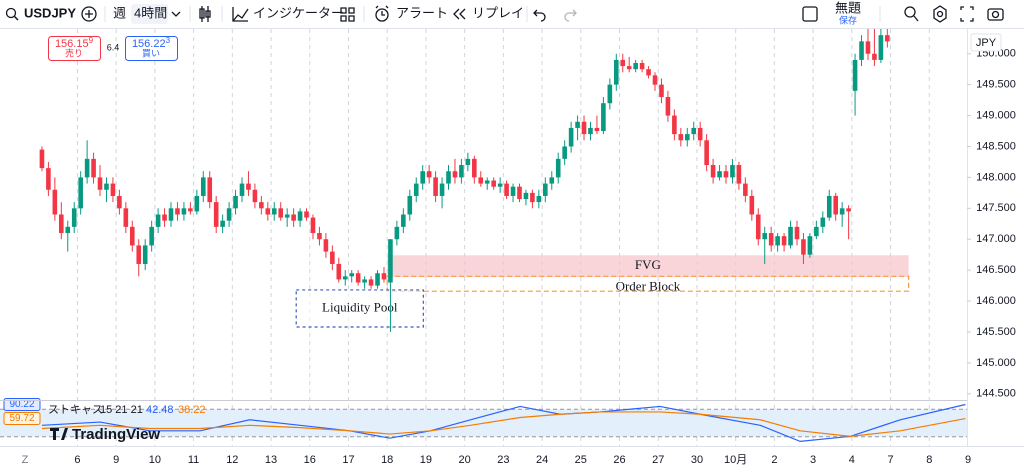 Image resolution: width=1024 pixels, height=472 pixels. I want to click on layout-name: 無題, so click(848, 7).